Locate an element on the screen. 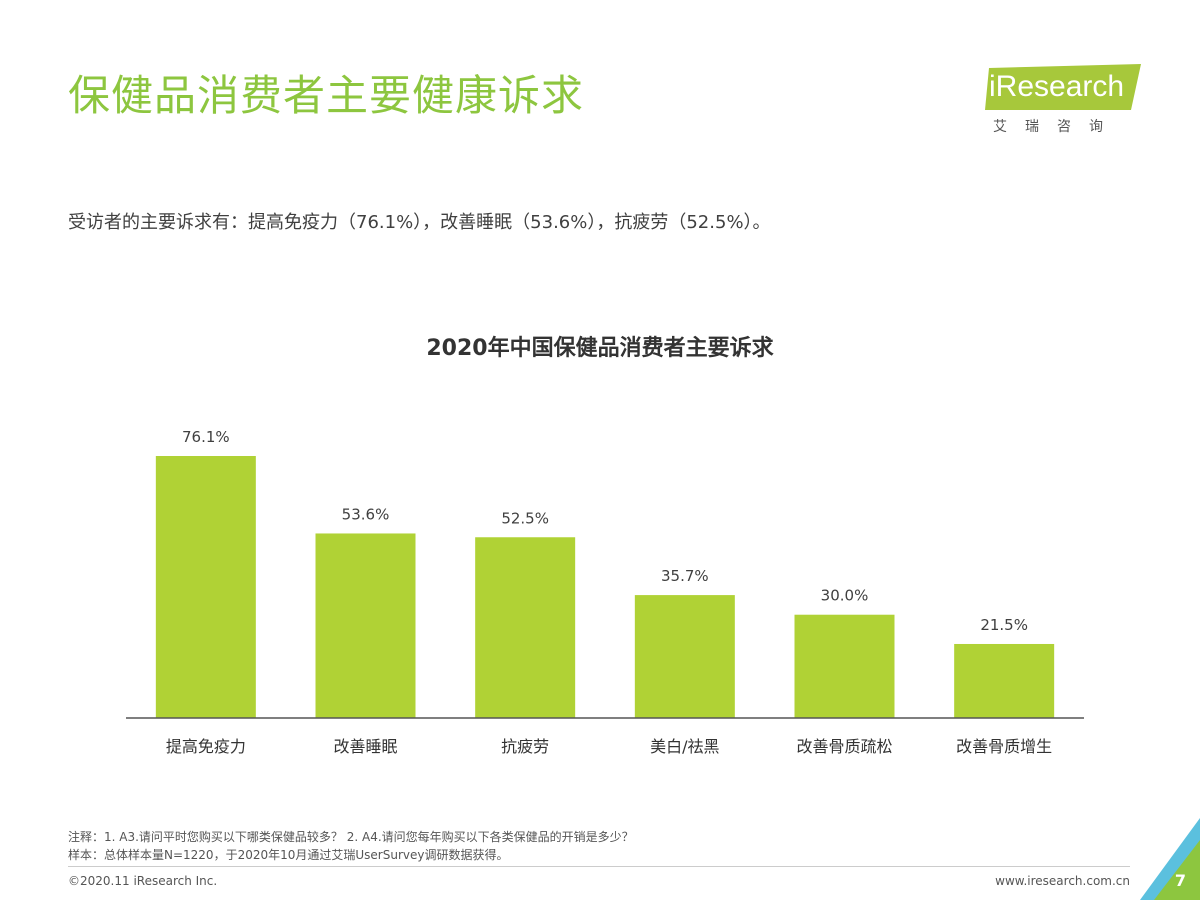  copyright-text: ©2020.11 iResearch Inc. is located at coordinates (143, 881).